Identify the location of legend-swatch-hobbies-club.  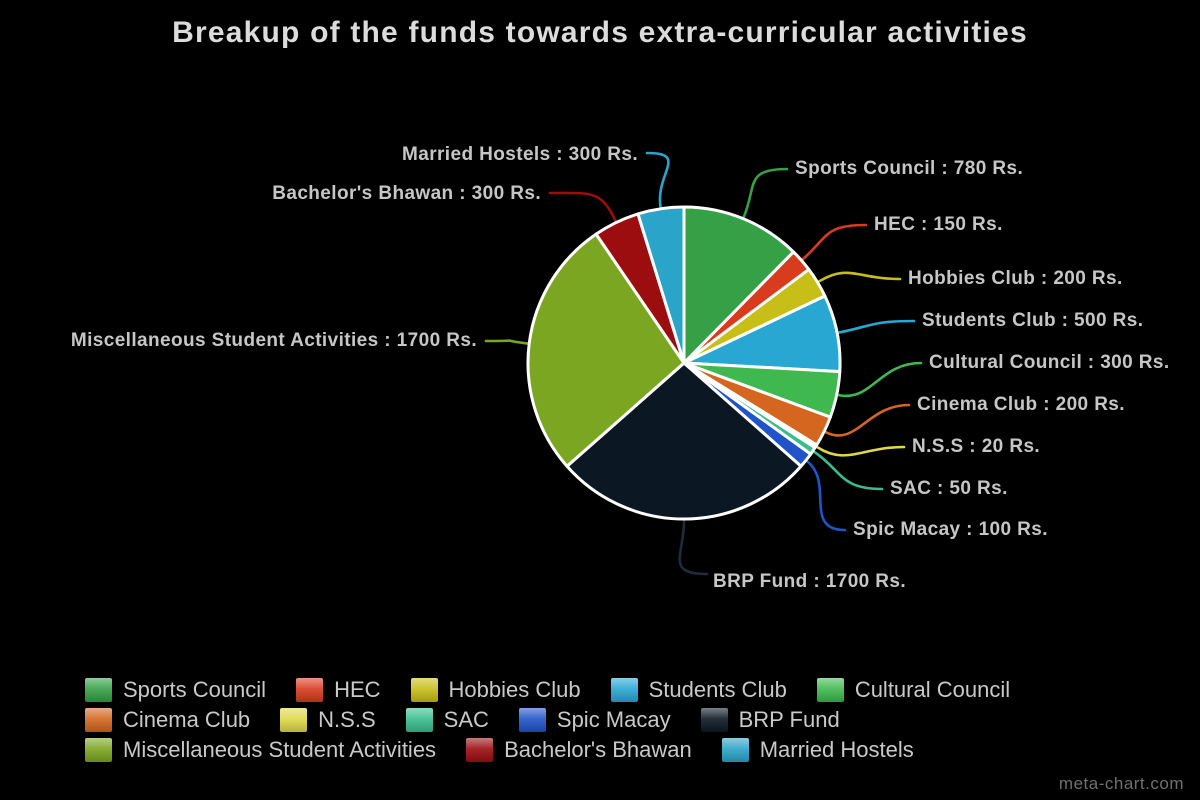
(424, 690).